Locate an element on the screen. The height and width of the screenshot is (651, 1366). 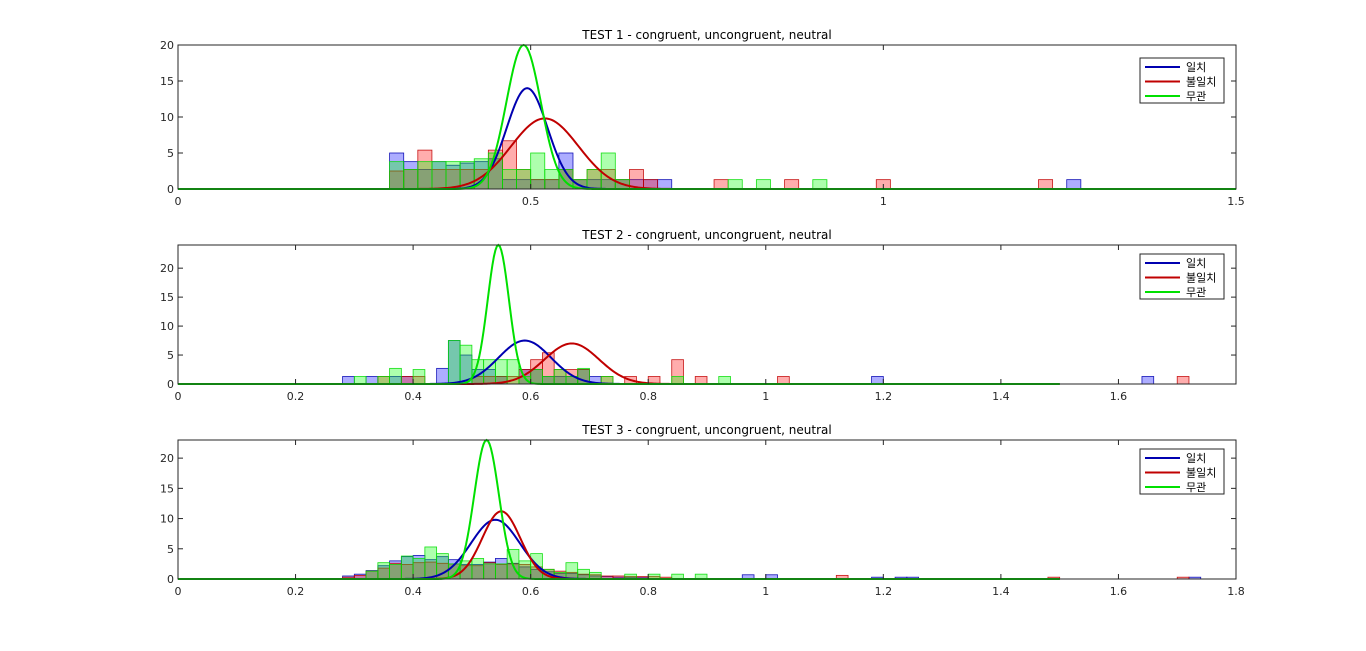
x-tick-label: 1.4 is located at coordinates (1001, 396).